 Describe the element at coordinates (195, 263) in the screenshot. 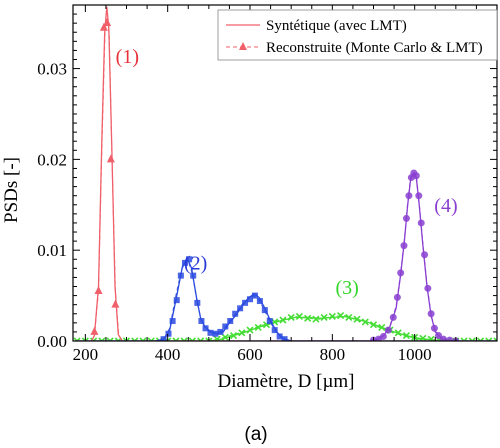

I see `peak-label-2: (2)` at that location.